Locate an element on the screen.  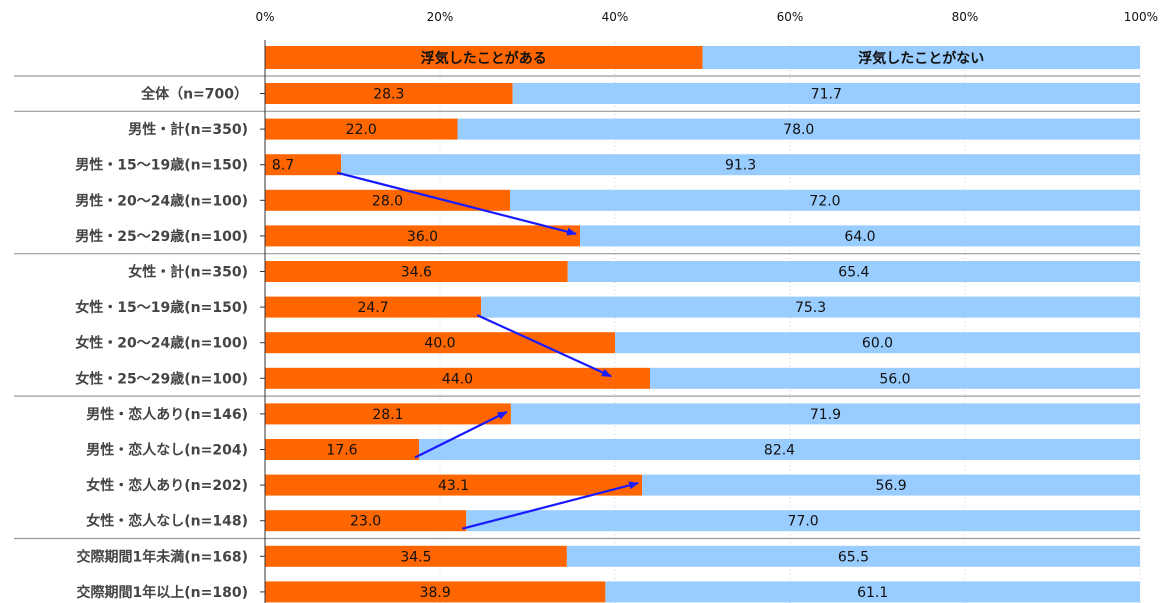
legend-swatch-no is located at coordinates (921, 57).